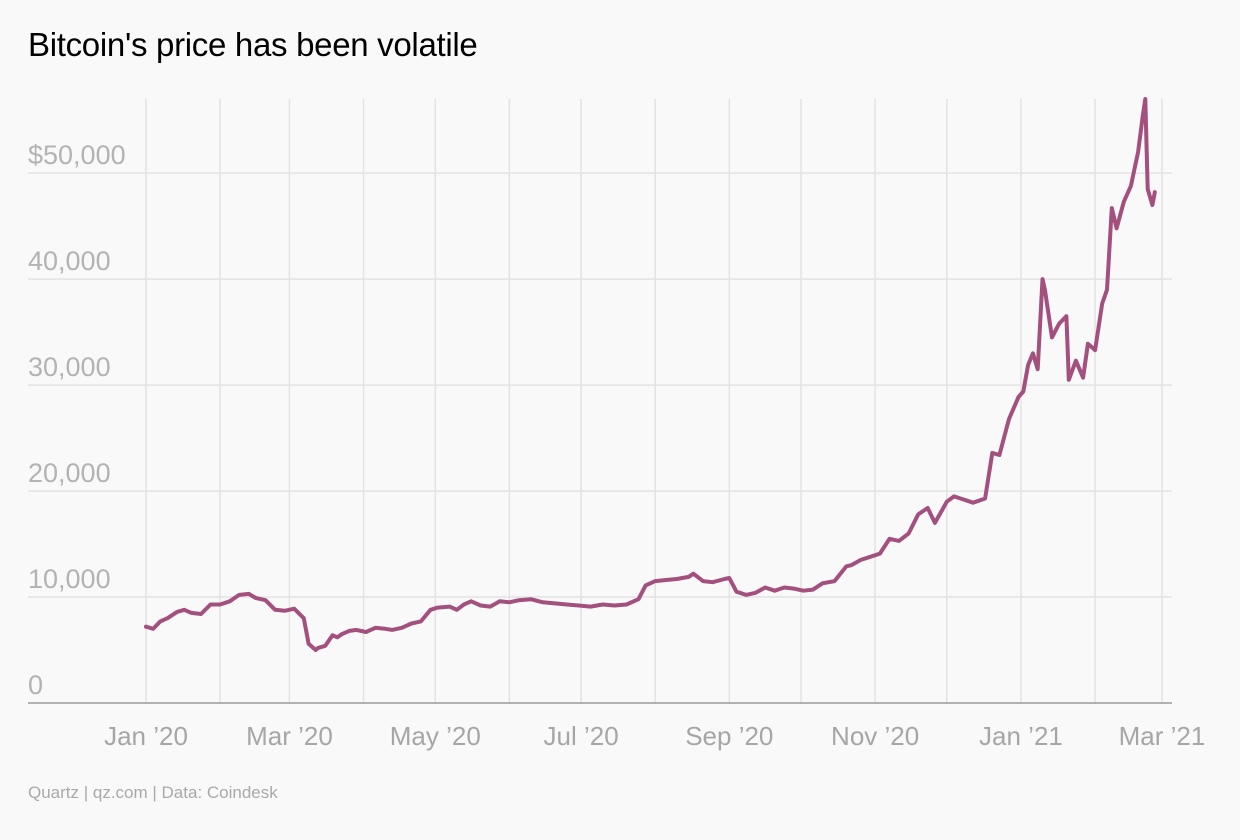 The width and height of the screenshot is (1240, 840). Describe the element at coordinates (77, 155) in the screenshot. I see `y-tick-label: $50,000` at that location.